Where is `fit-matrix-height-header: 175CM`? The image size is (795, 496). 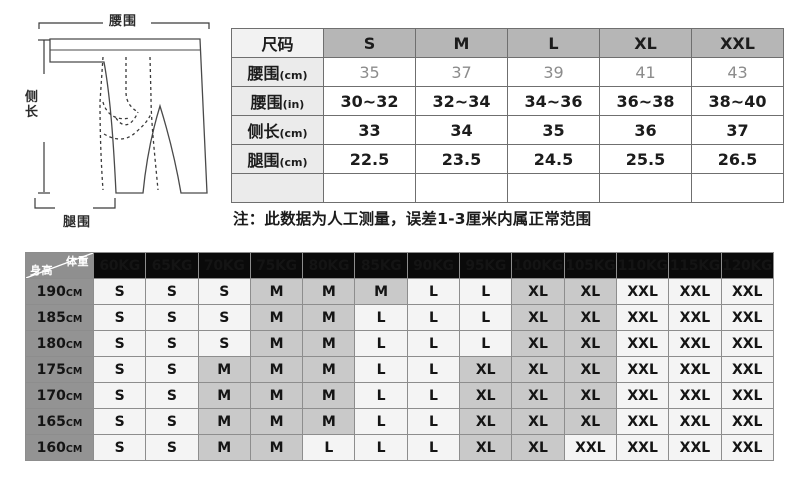 fit-matrix-height-header: 175CM is located at coordinates (59, 369).